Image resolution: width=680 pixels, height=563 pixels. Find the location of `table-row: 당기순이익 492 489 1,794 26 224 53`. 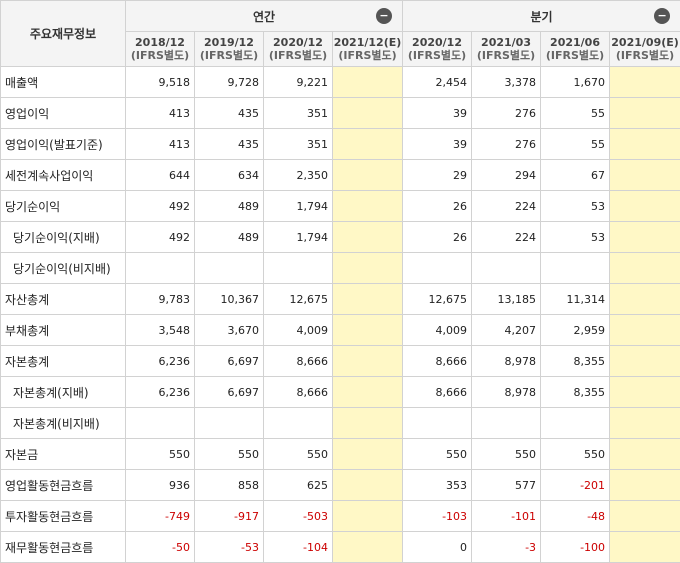

table-row: 당기순이익 492 489 1,794 26 224 53 is located at coordinates (340, 206).